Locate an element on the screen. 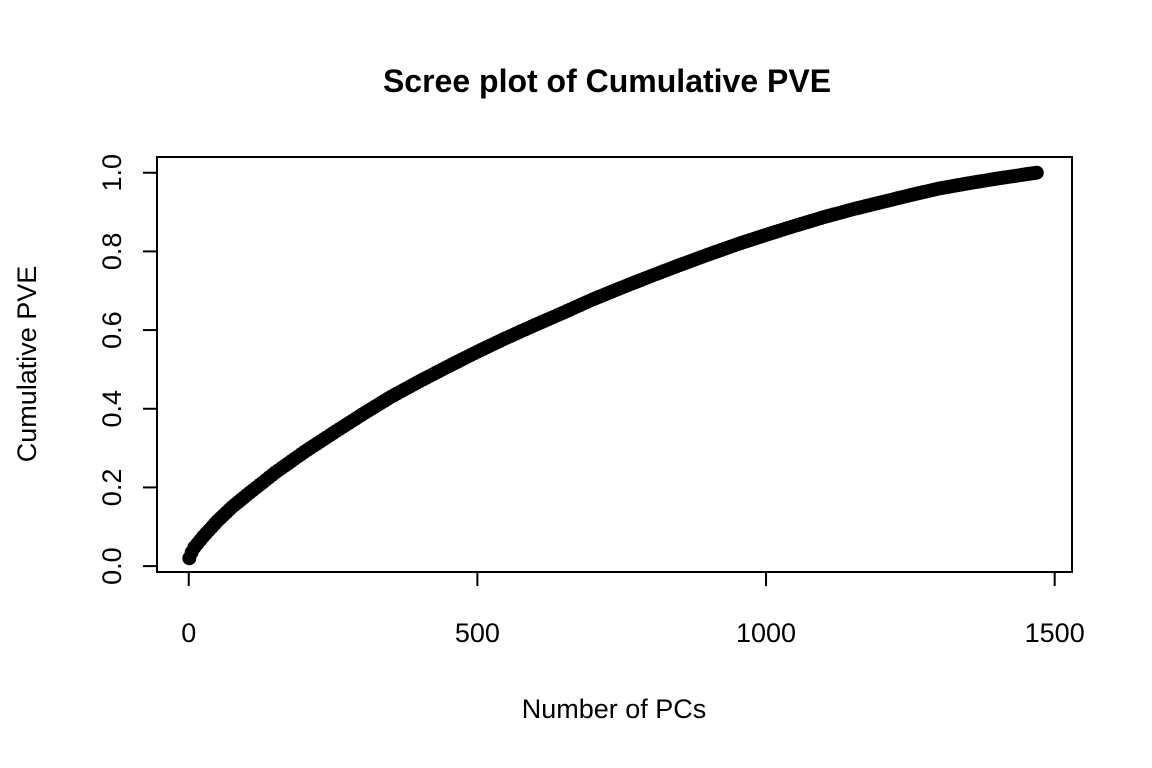 This screenshot has height=768, width=1152. x-axis: 0 500 1000 1500 is located at coordinates (633, 609).